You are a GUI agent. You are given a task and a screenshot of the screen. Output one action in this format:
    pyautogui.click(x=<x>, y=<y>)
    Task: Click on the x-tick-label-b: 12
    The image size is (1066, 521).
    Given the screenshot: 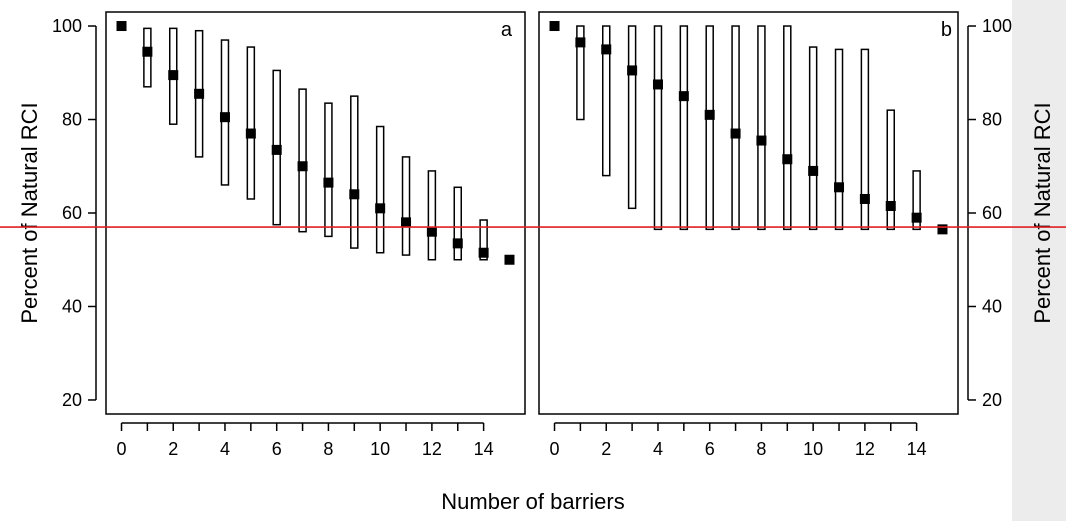 What is the action you would take?
    pyautogui.click(x=865, y=449)
    